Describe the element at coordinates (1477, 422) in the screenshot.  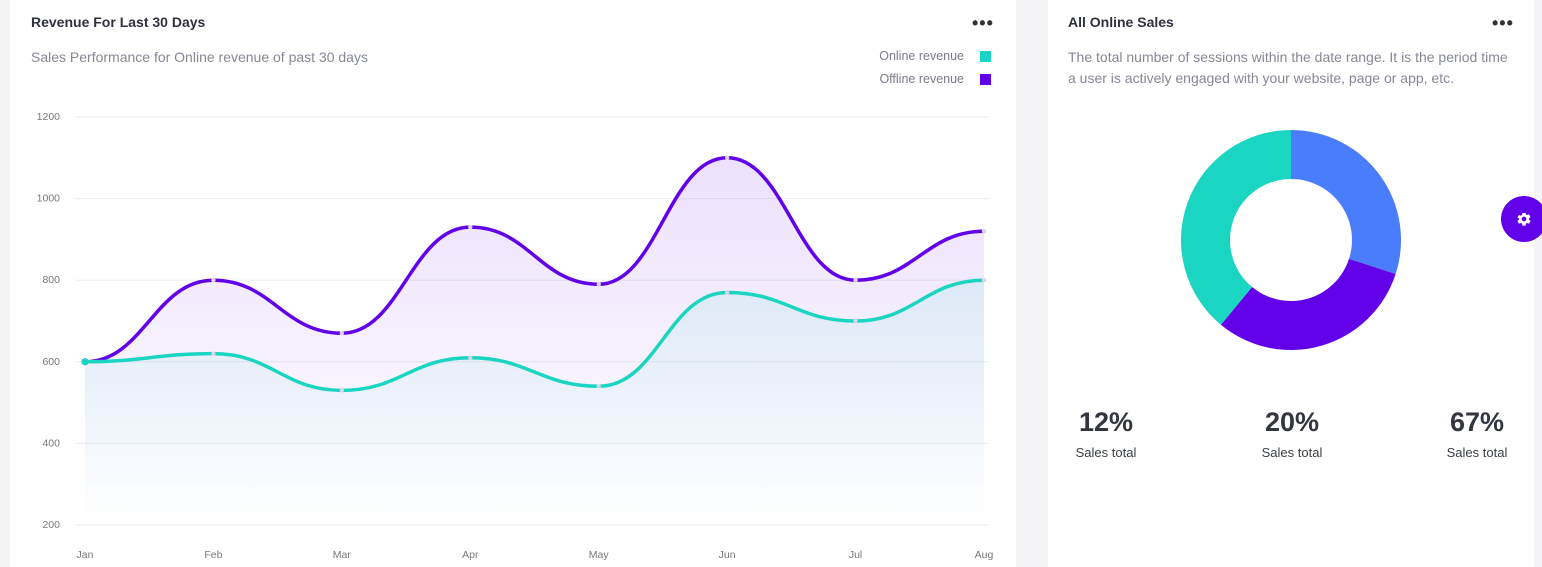
I see `stat-value: 67%` at that location.